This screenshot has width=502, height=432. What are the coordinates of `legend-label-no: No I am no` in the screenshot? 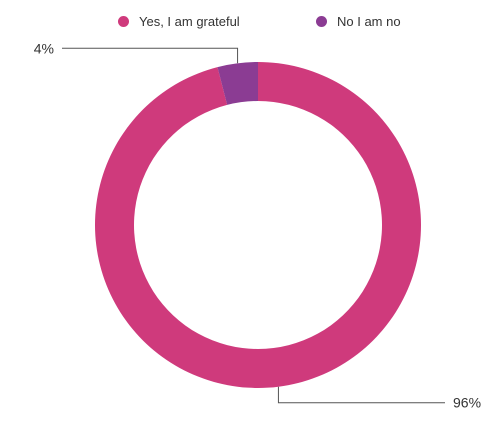 It's located at (369, 21).